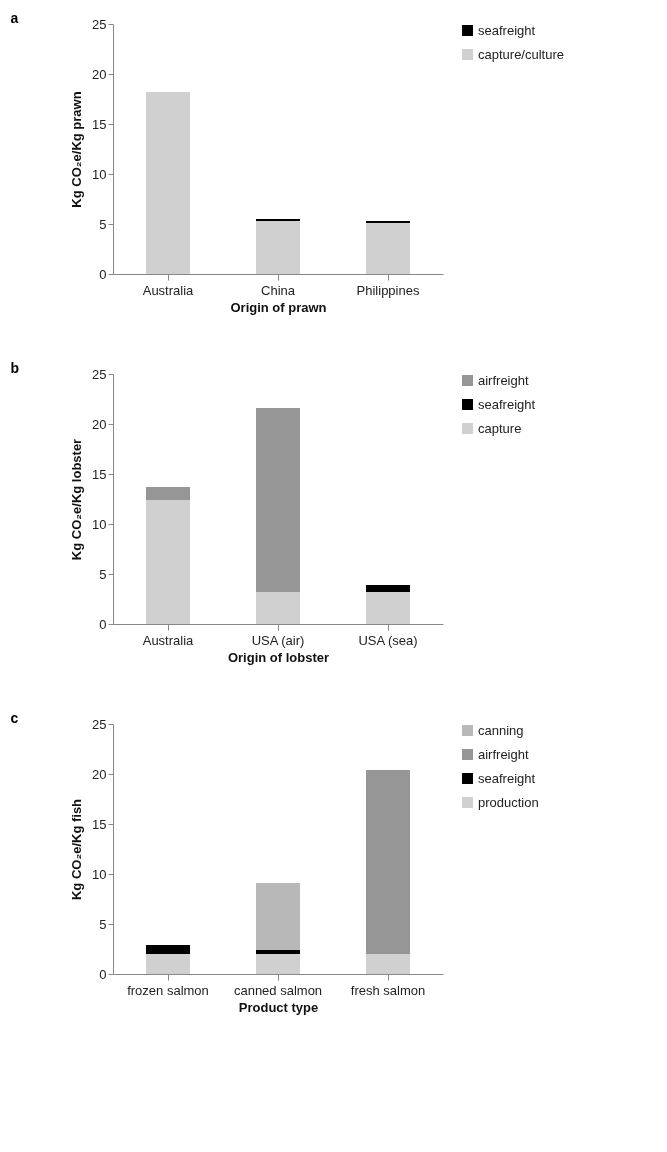 The image size is (667, 1152). I want to click on chart-title: b, so click(15, 368).